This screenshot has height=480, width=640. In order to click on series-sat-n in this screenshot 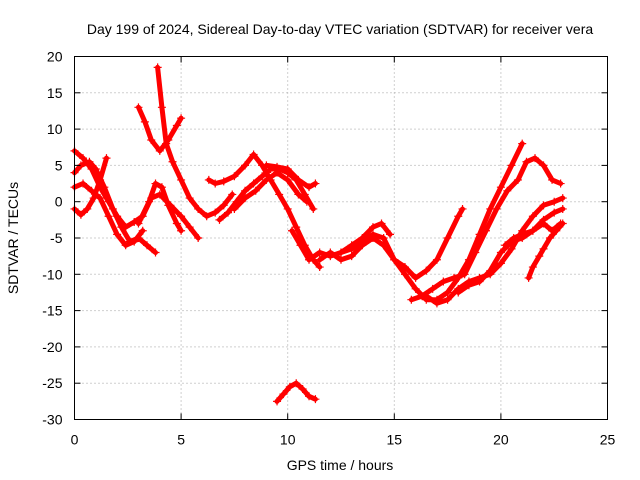, I will do `click(432, 221)`.